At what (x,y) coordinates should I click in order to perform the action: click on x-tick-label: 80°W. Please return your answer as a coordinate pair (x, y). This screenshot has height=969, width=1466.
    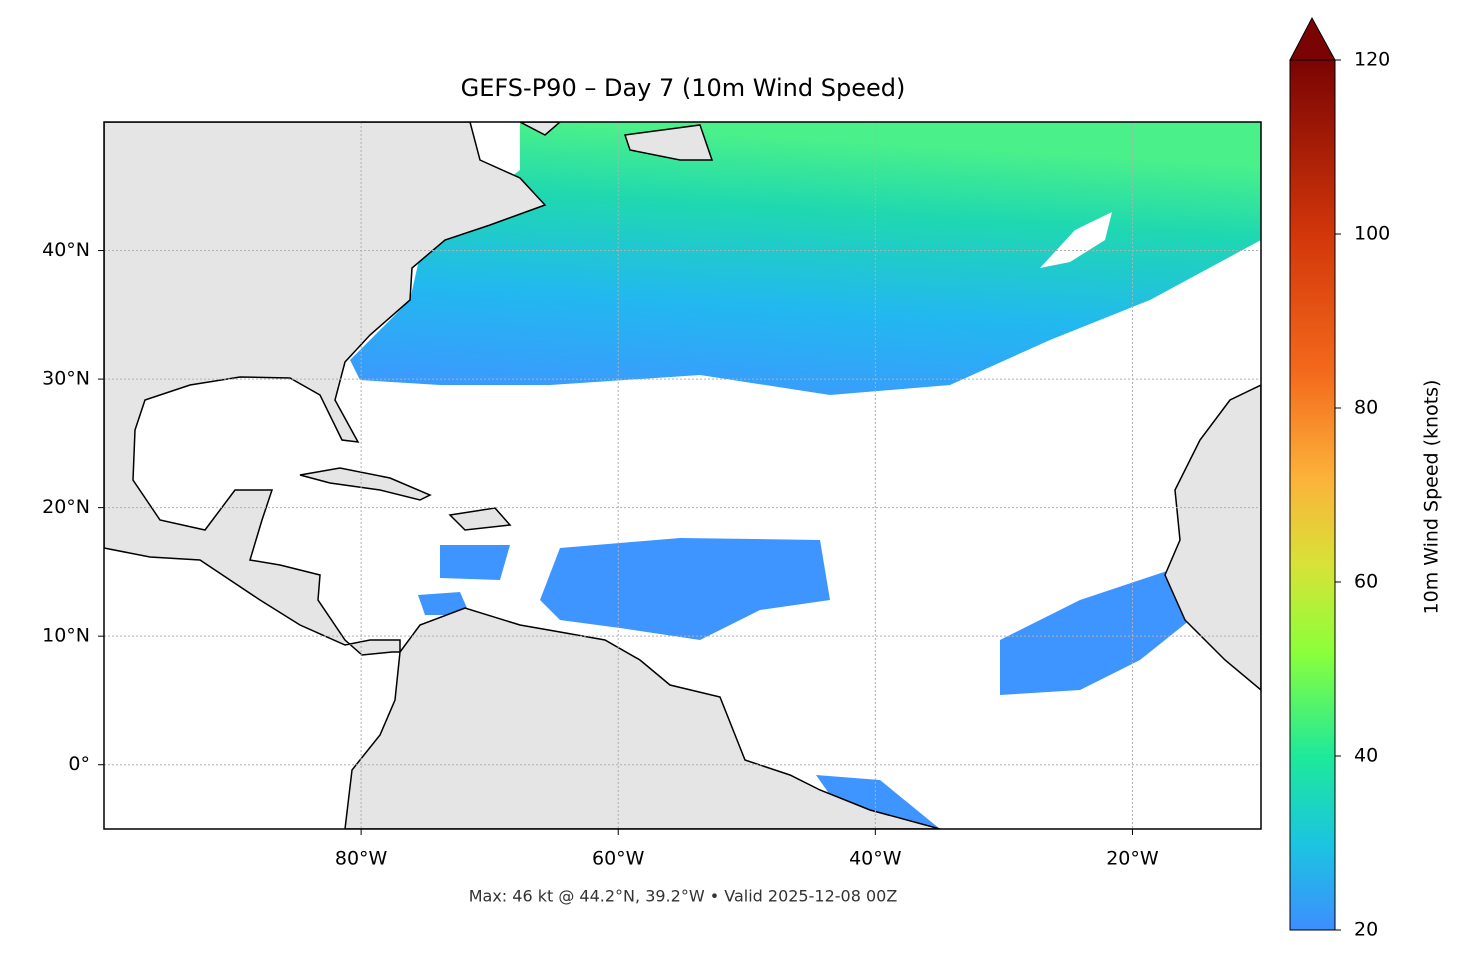
    Looking at the image, I should click on (361, 859).